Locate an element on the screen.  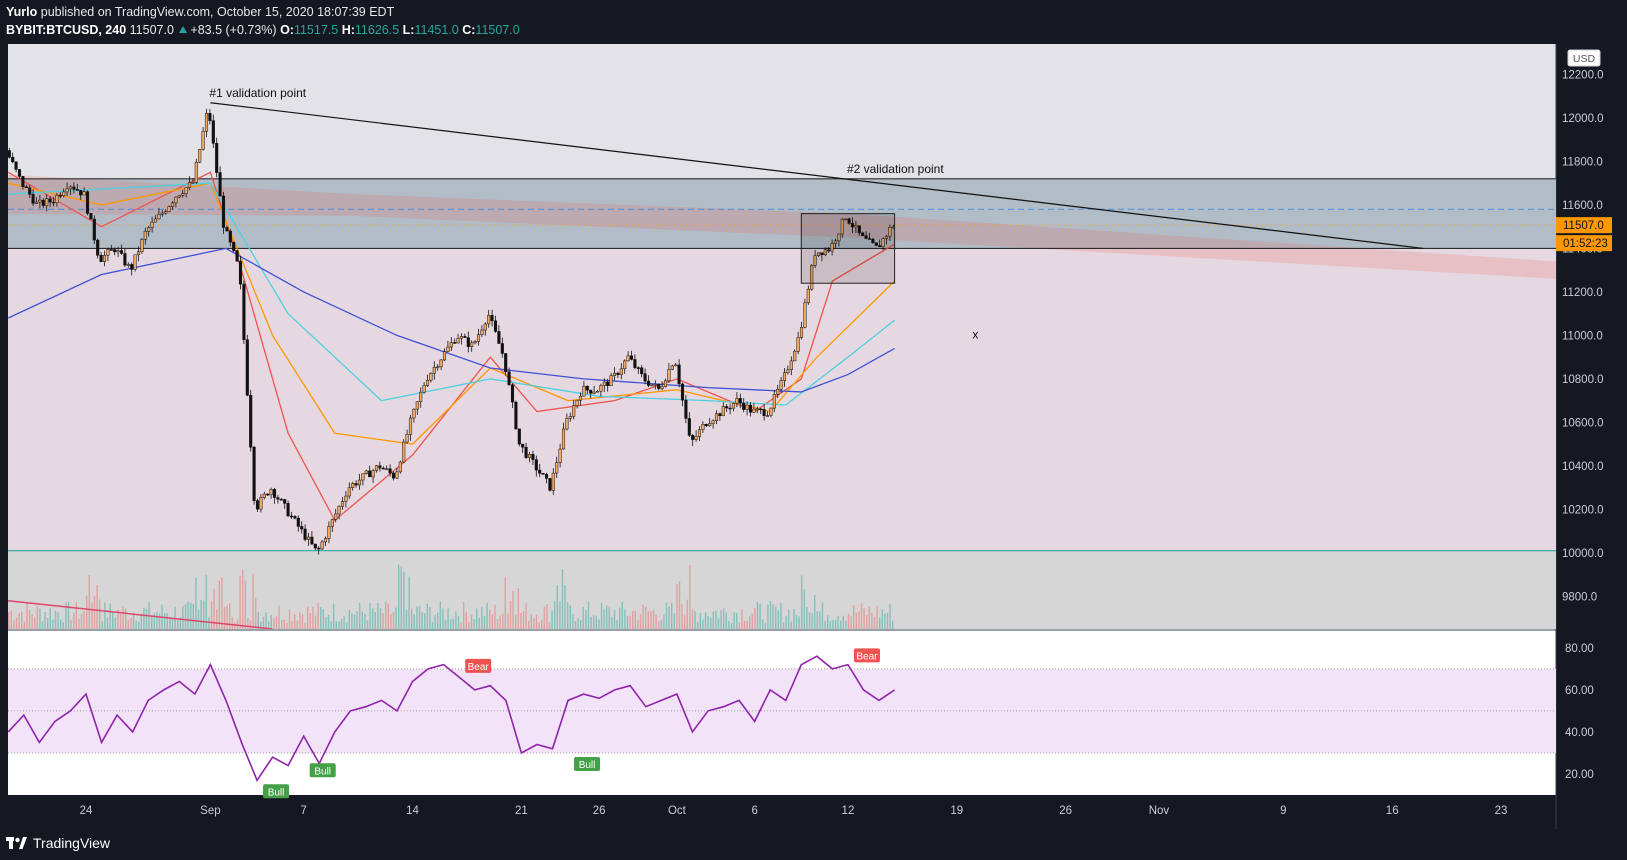
rsi-line is located at coordinates (452, 718).